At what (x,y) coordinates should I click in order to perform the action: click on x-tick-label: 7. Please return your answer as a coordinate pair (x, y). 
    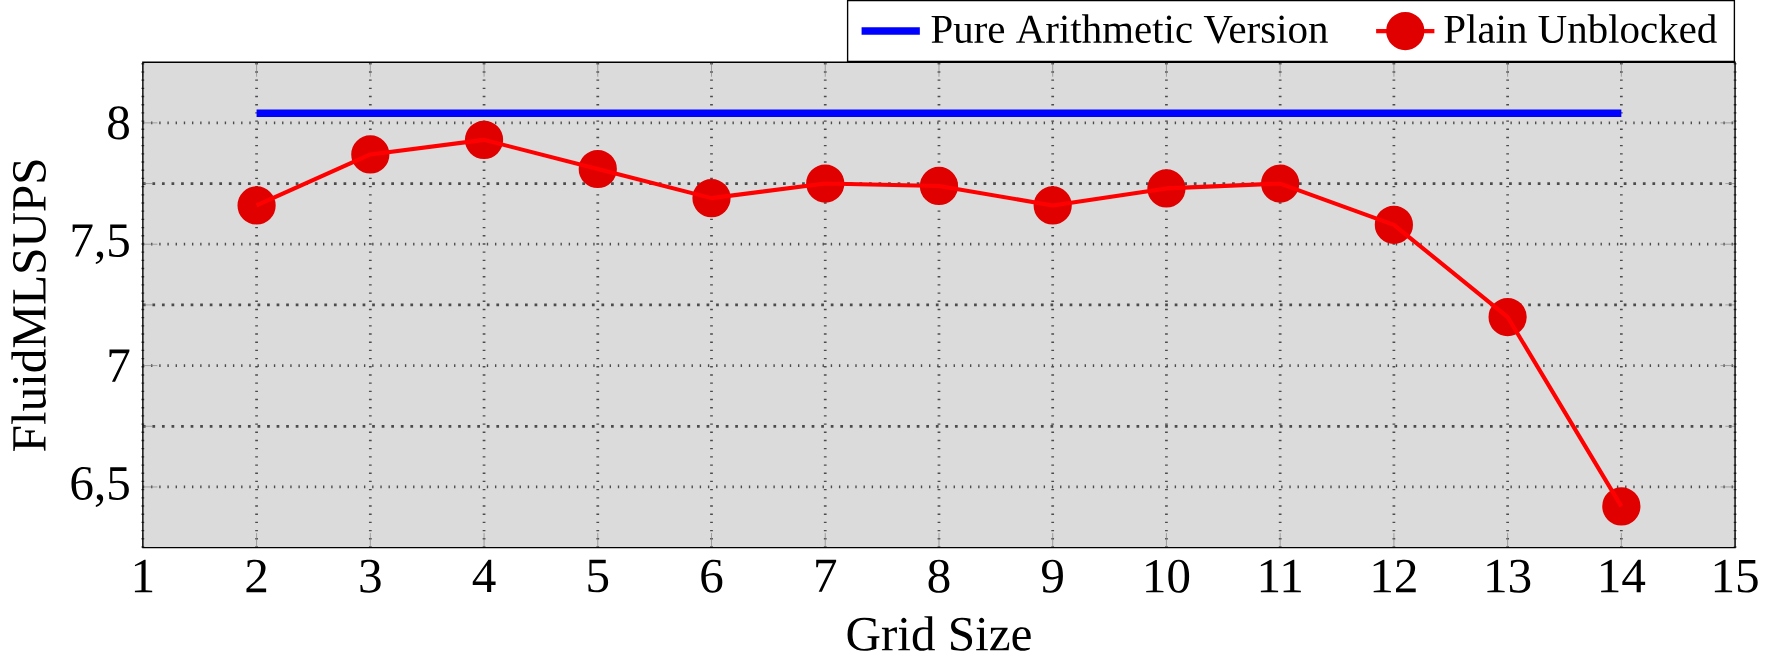
    Looking at the image, I should click on (826, 575).